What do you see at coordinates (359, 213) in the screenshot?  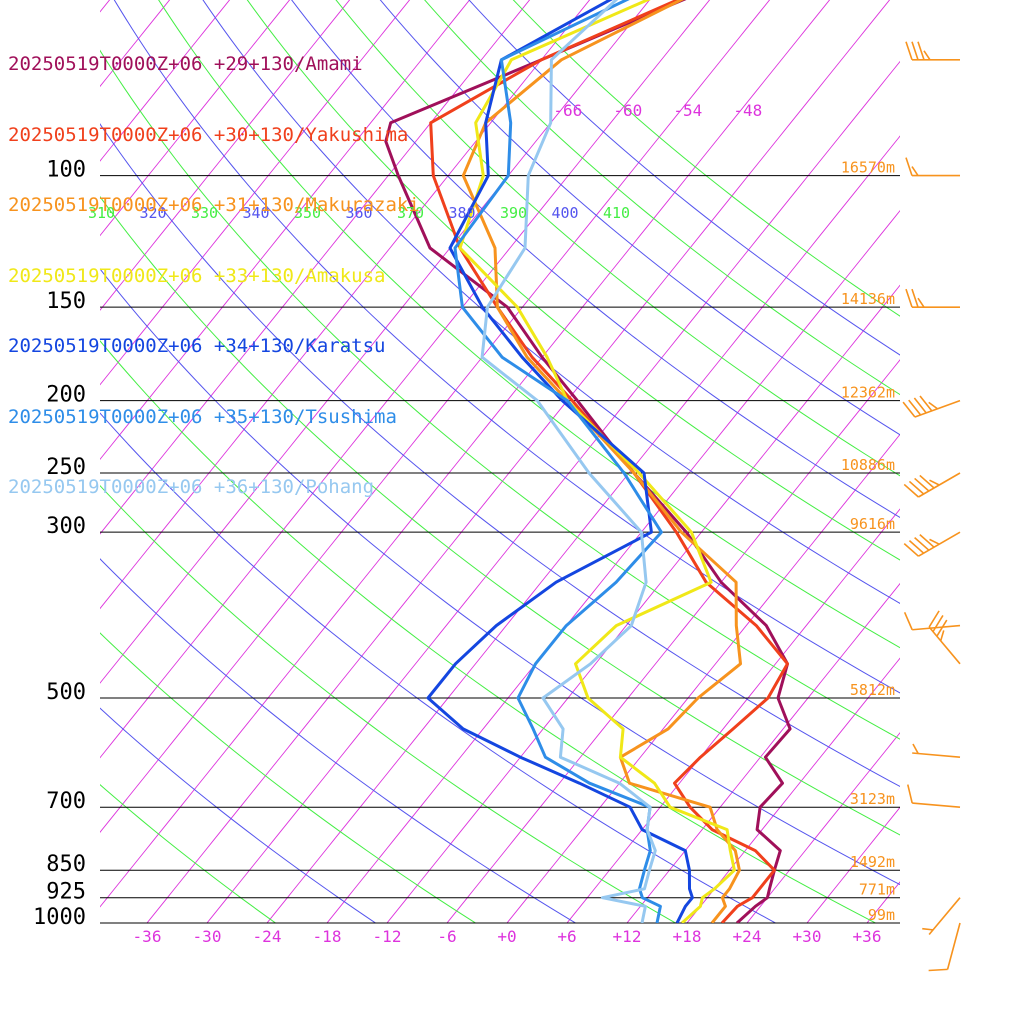 I see `theta-label: 360` at bounding box center [359, 213].